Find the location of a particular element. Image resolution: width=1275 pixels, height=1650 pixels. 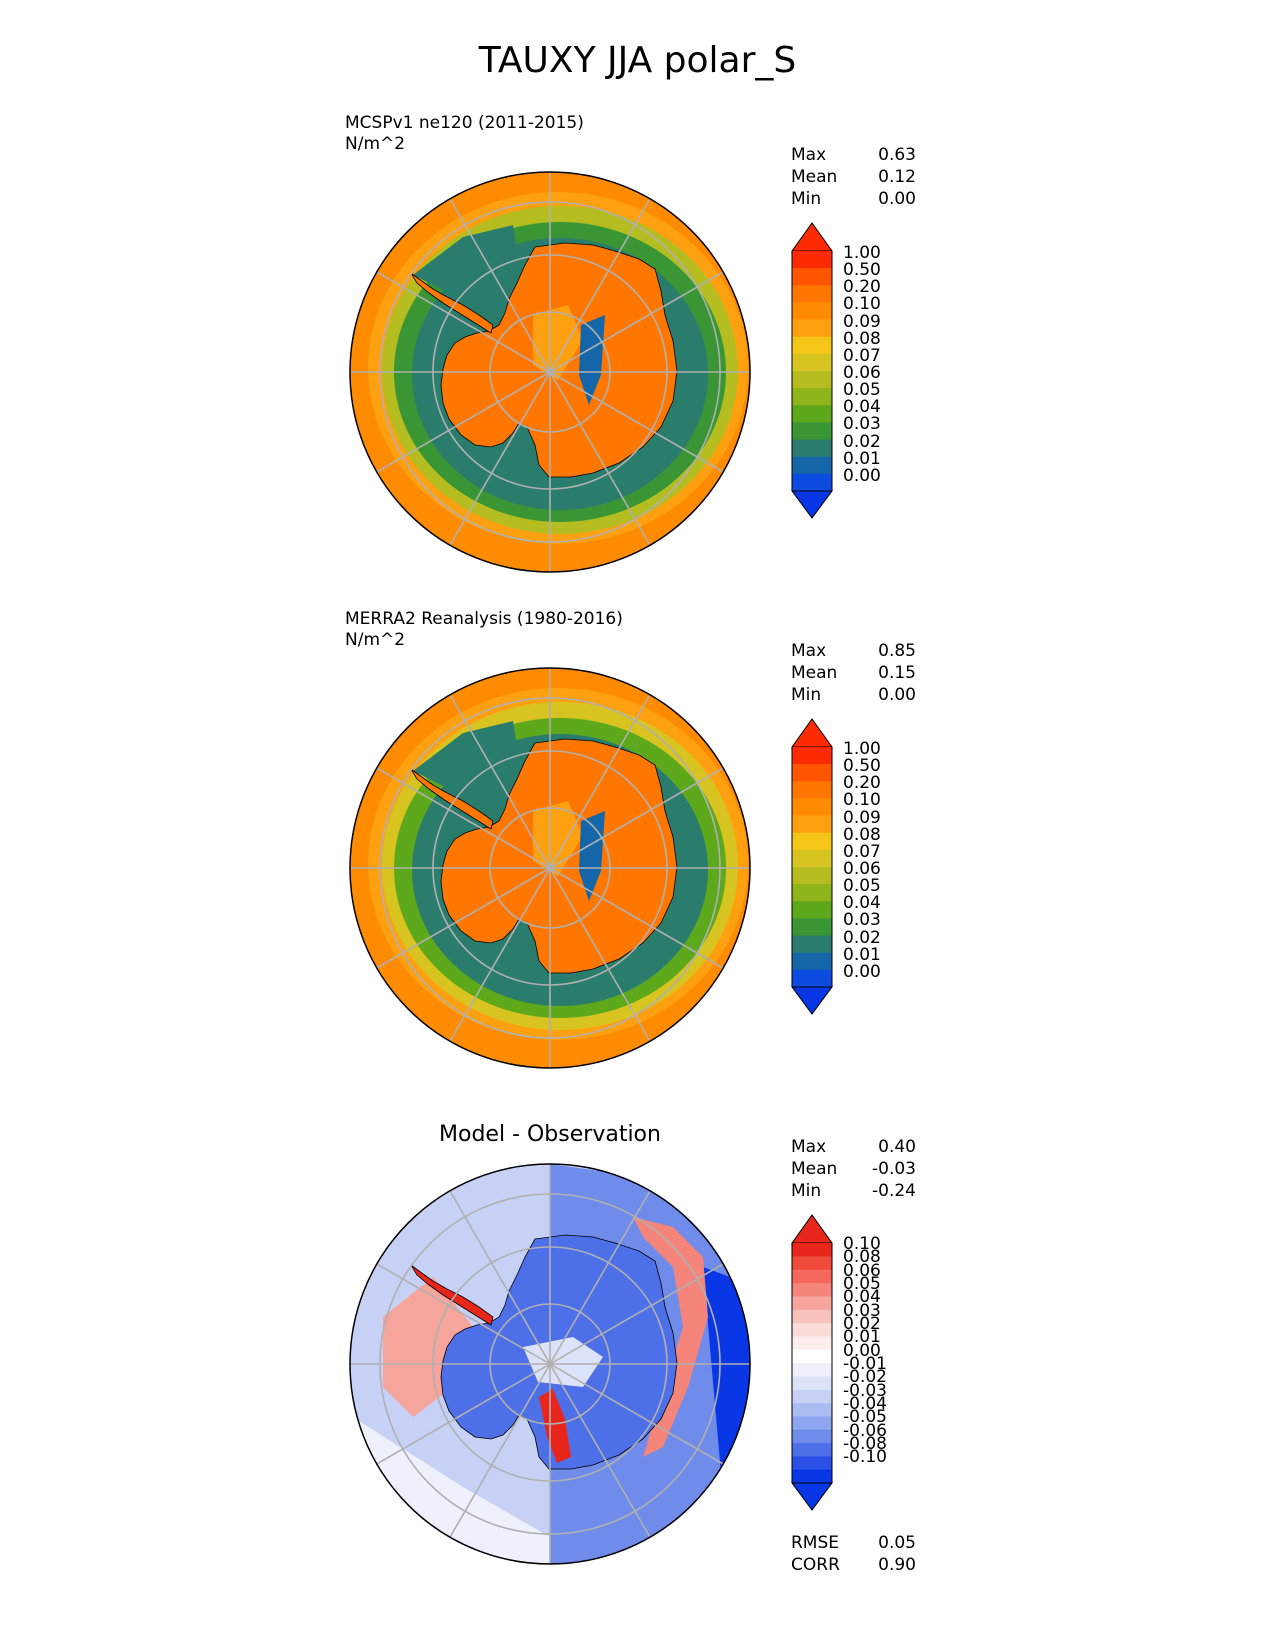

colorbar-tick-label: 0.04 is located at coordinates (862, 407).